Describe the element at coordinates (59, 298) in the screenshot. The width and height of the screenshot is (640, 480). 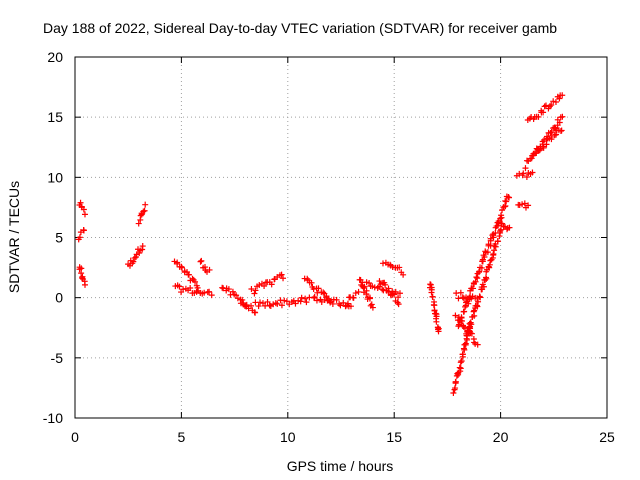
I see `y-tick-label: 0` at that location.